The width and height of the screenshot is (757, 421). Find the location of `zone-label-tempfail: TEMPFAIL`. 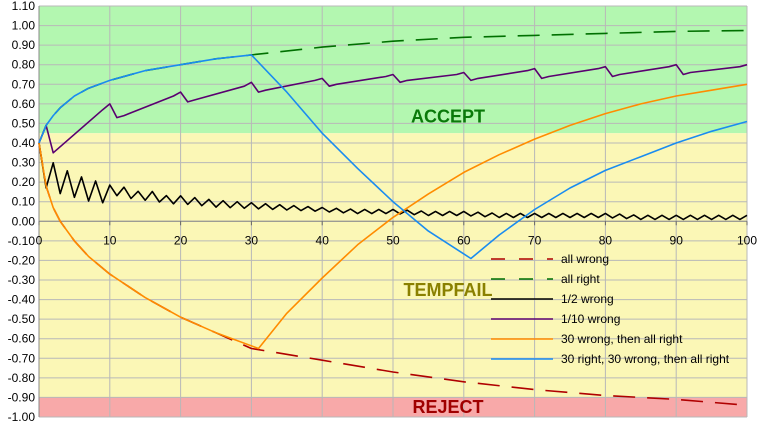

zone-label-tempfail: TEMPFAIL is located at coordinates (448, 290).